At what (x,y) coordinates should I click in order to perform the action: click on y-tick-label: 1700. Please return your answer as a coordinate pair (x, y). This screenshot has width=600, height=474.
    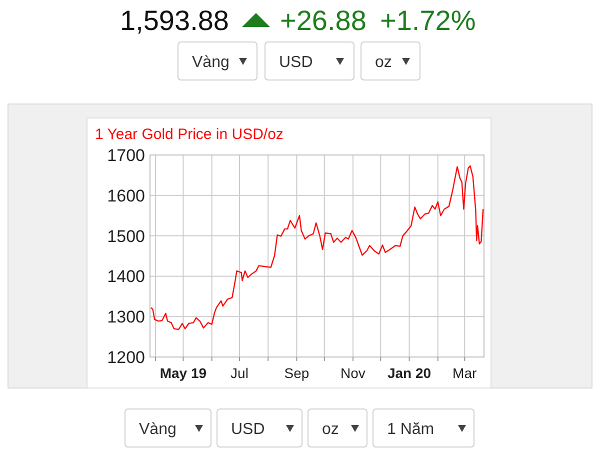
    Looking at the image, I should click on (126, 155).